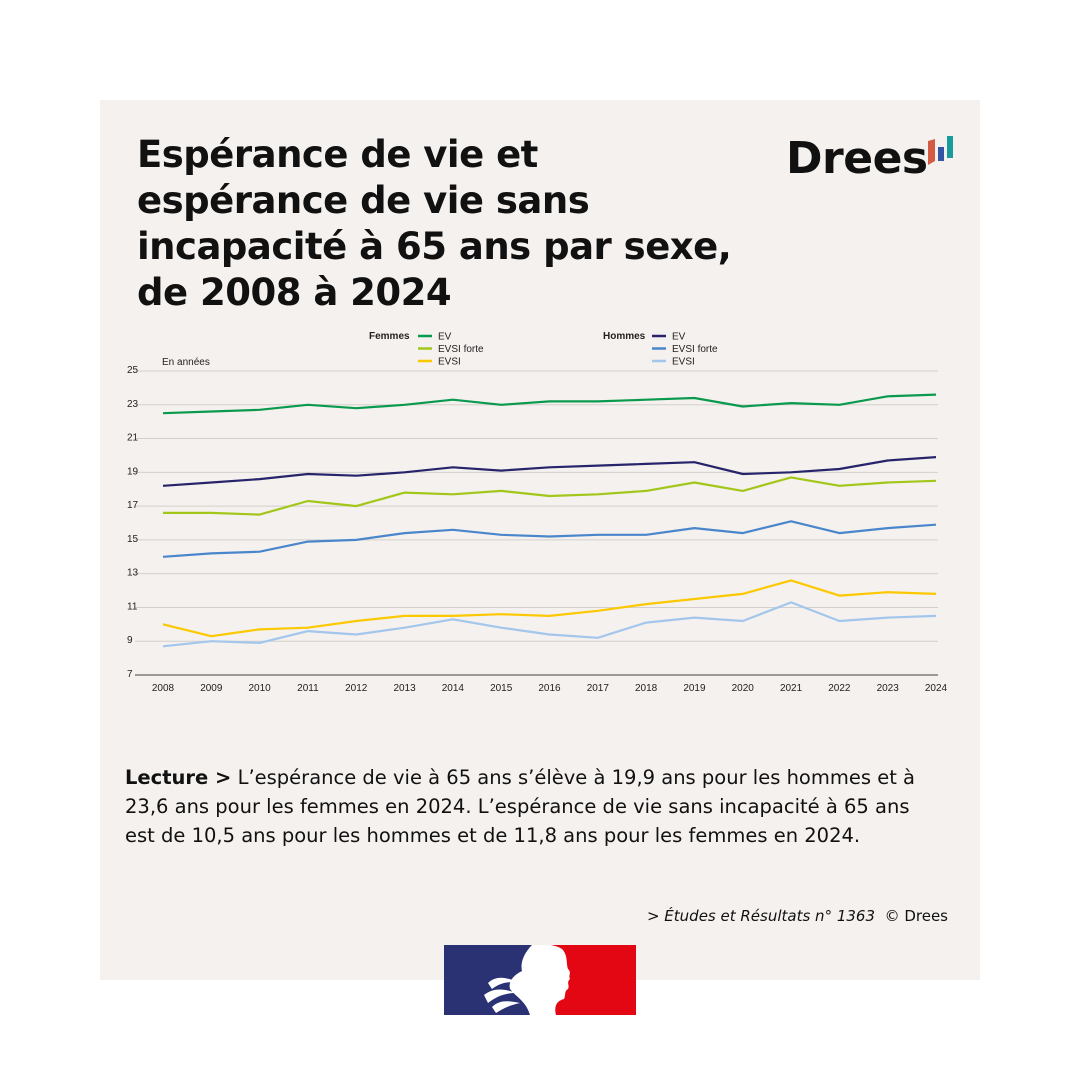  Describe the element at coordinates (133, 505) in the screenshot. I see `y-tick-label: 17` at that location.